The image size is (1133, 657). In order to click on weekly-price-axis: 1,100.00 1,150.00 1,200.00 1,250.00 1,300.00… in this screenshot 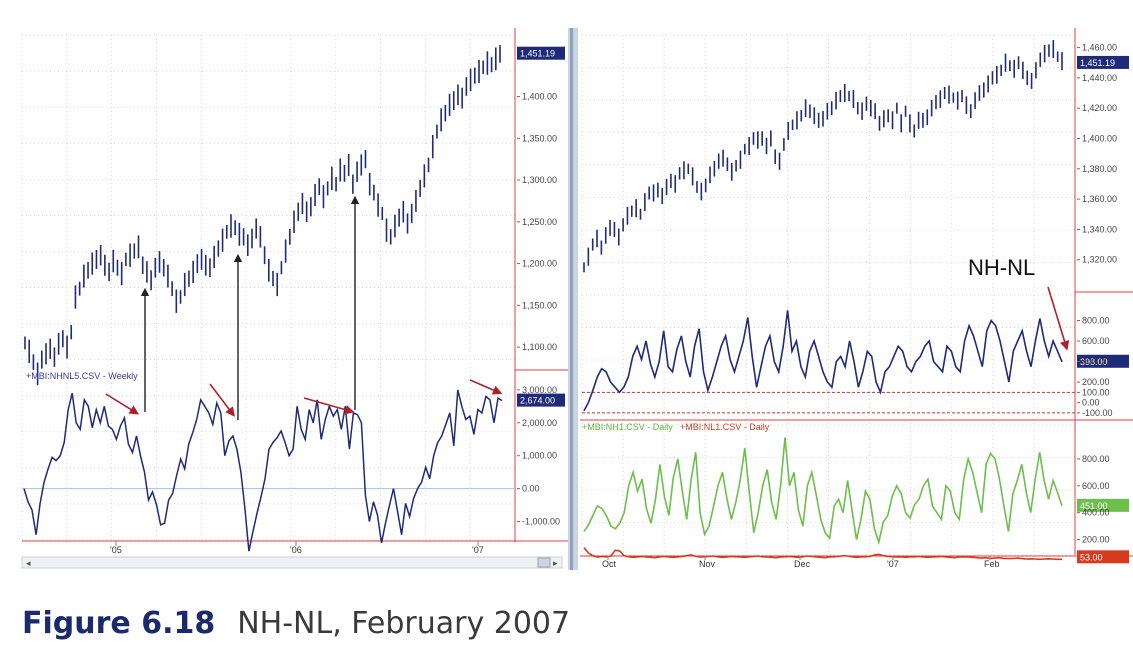, I will do `click(537, 221)`.